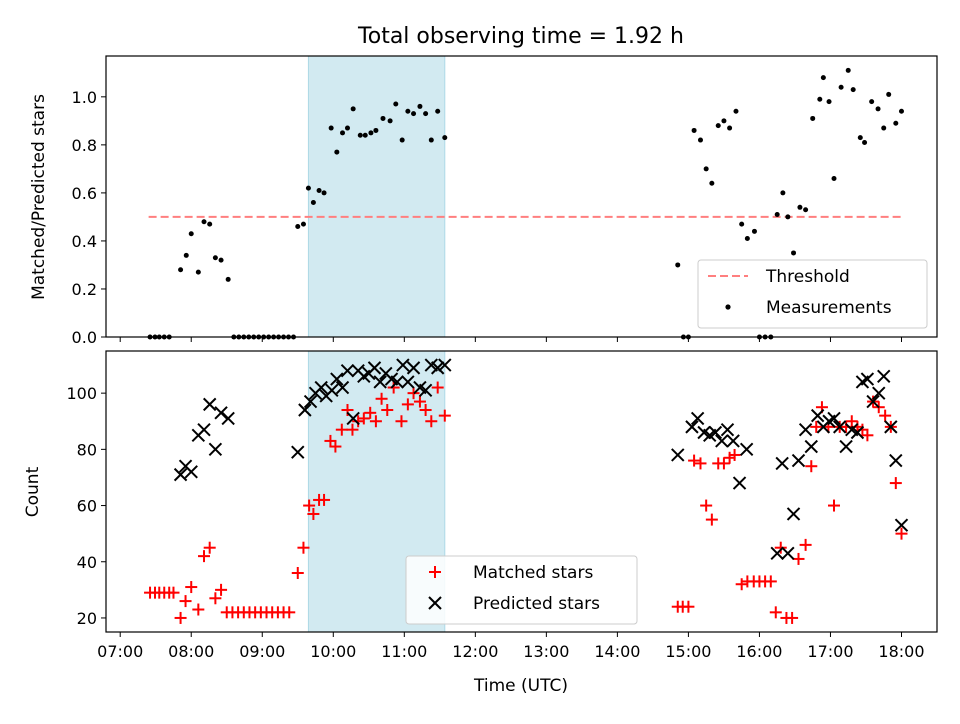 The width and height of the screenshot is (960, 724). What do you see at coordinates (520, 36) in the screenshot?
I see `figure-title: Total observing time = 1.92 h` at bounding box center [520, 36].